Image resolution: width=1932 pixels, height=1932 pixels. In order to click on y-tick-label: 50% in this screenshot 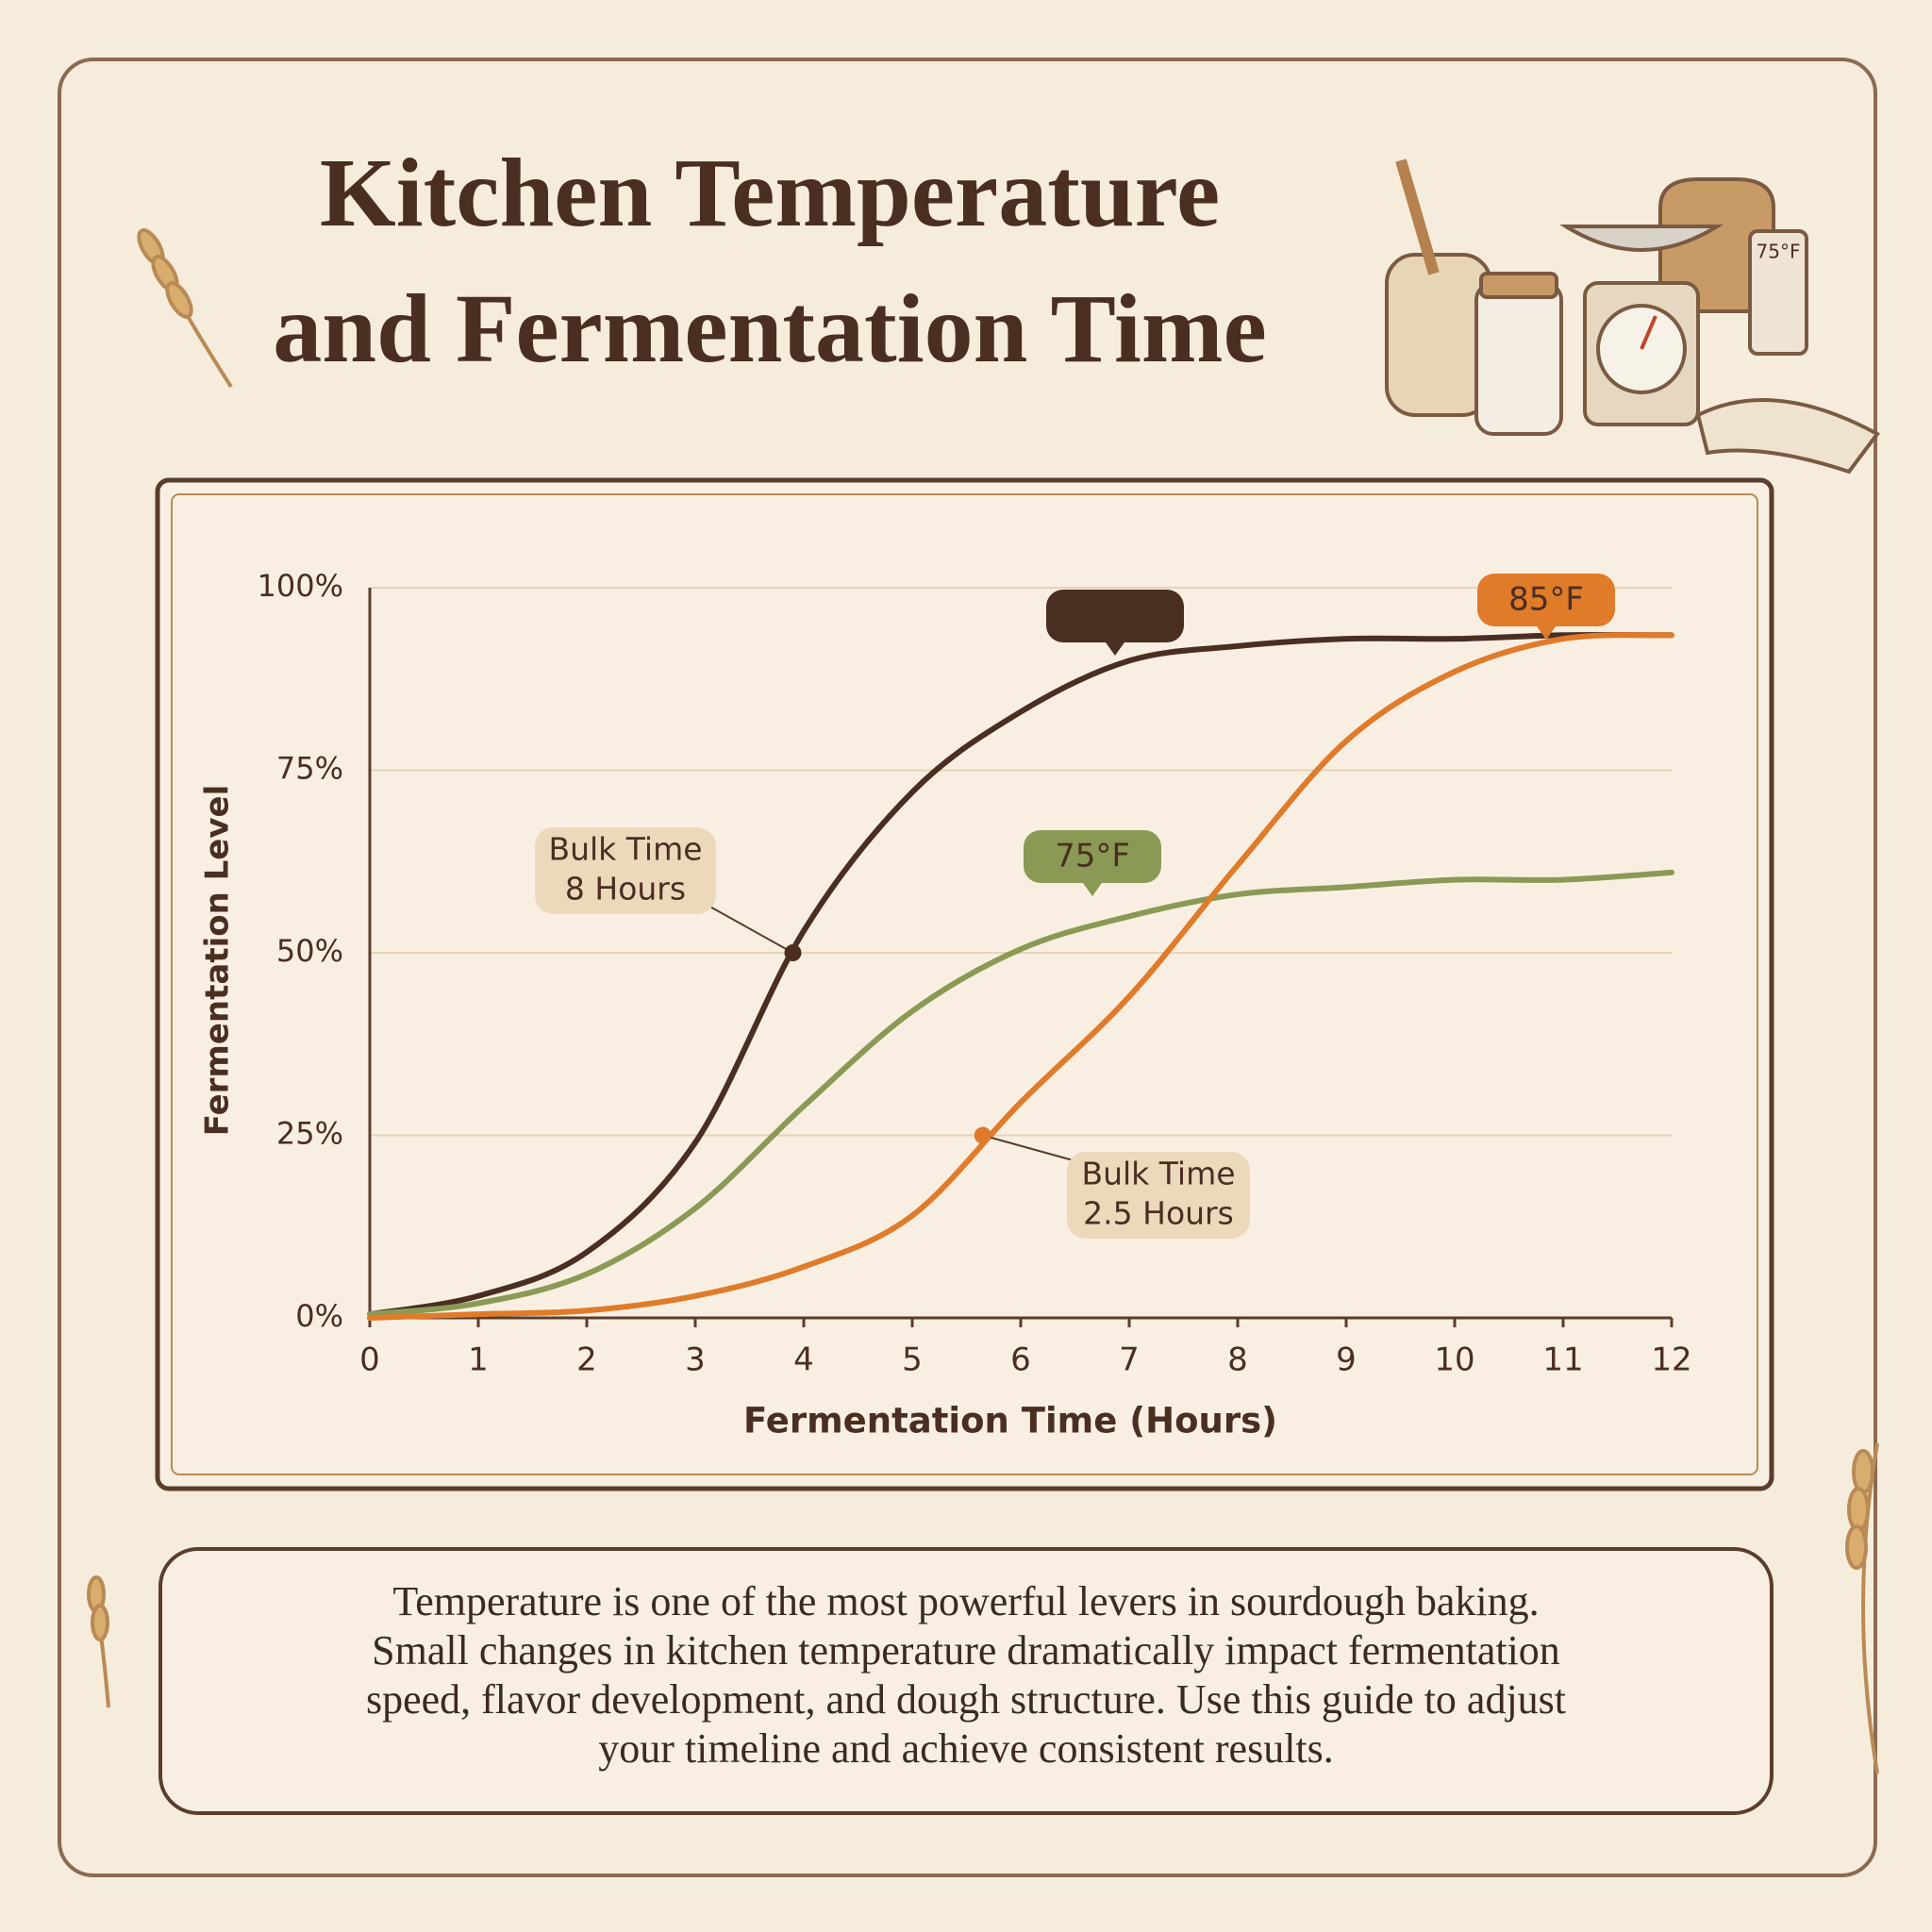, I will do `click(309, 951)`.